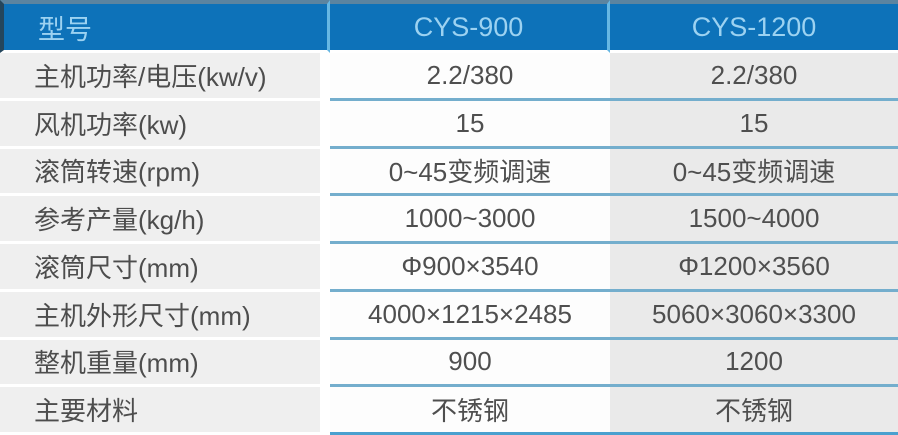  I want to click on spec-value-fan-power-cys900: 15, so click(470, 124).